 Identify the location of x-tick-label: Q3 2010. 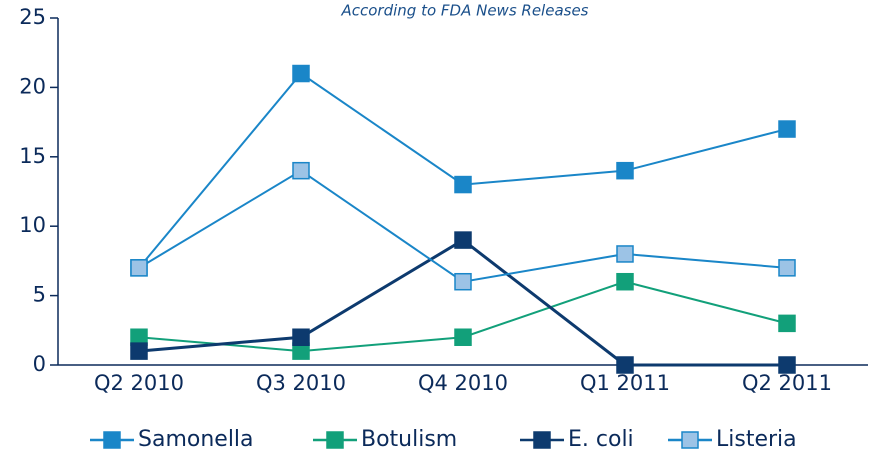
(301, 383).